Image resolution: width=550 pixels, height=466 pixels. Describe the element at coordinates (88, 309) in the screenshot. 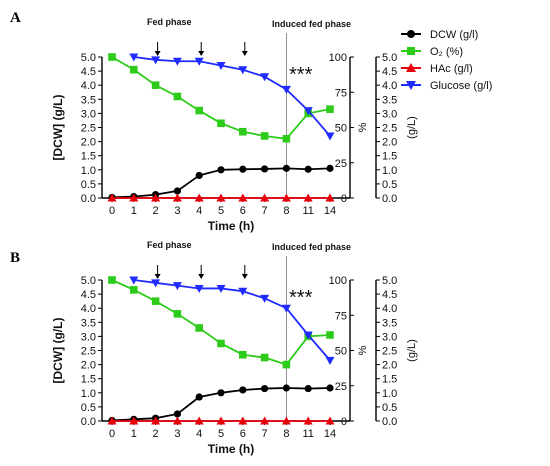

I see `y-tick-label-left: 4.0` at that location.